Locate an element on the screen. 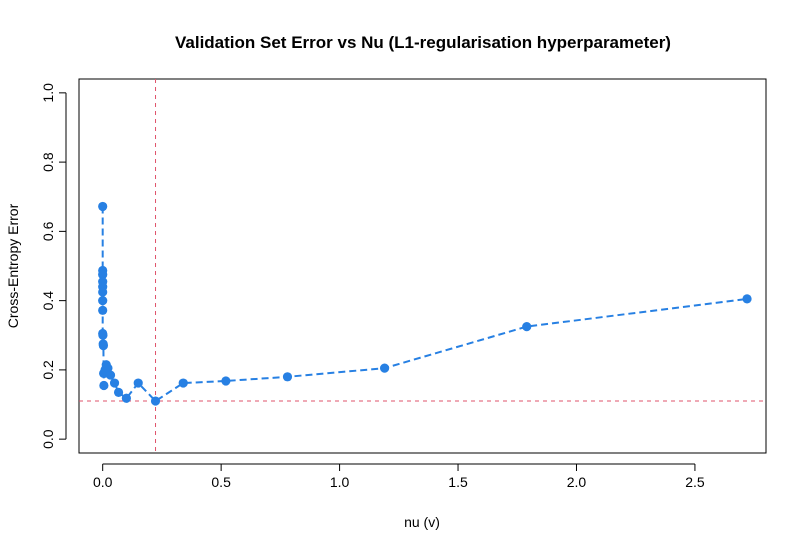 The width and height of the screenshot is (806, 550). y-axis: 0.0 0.2 0.4 0.6 0.8 1.0 is located at coordinates (53, 266).